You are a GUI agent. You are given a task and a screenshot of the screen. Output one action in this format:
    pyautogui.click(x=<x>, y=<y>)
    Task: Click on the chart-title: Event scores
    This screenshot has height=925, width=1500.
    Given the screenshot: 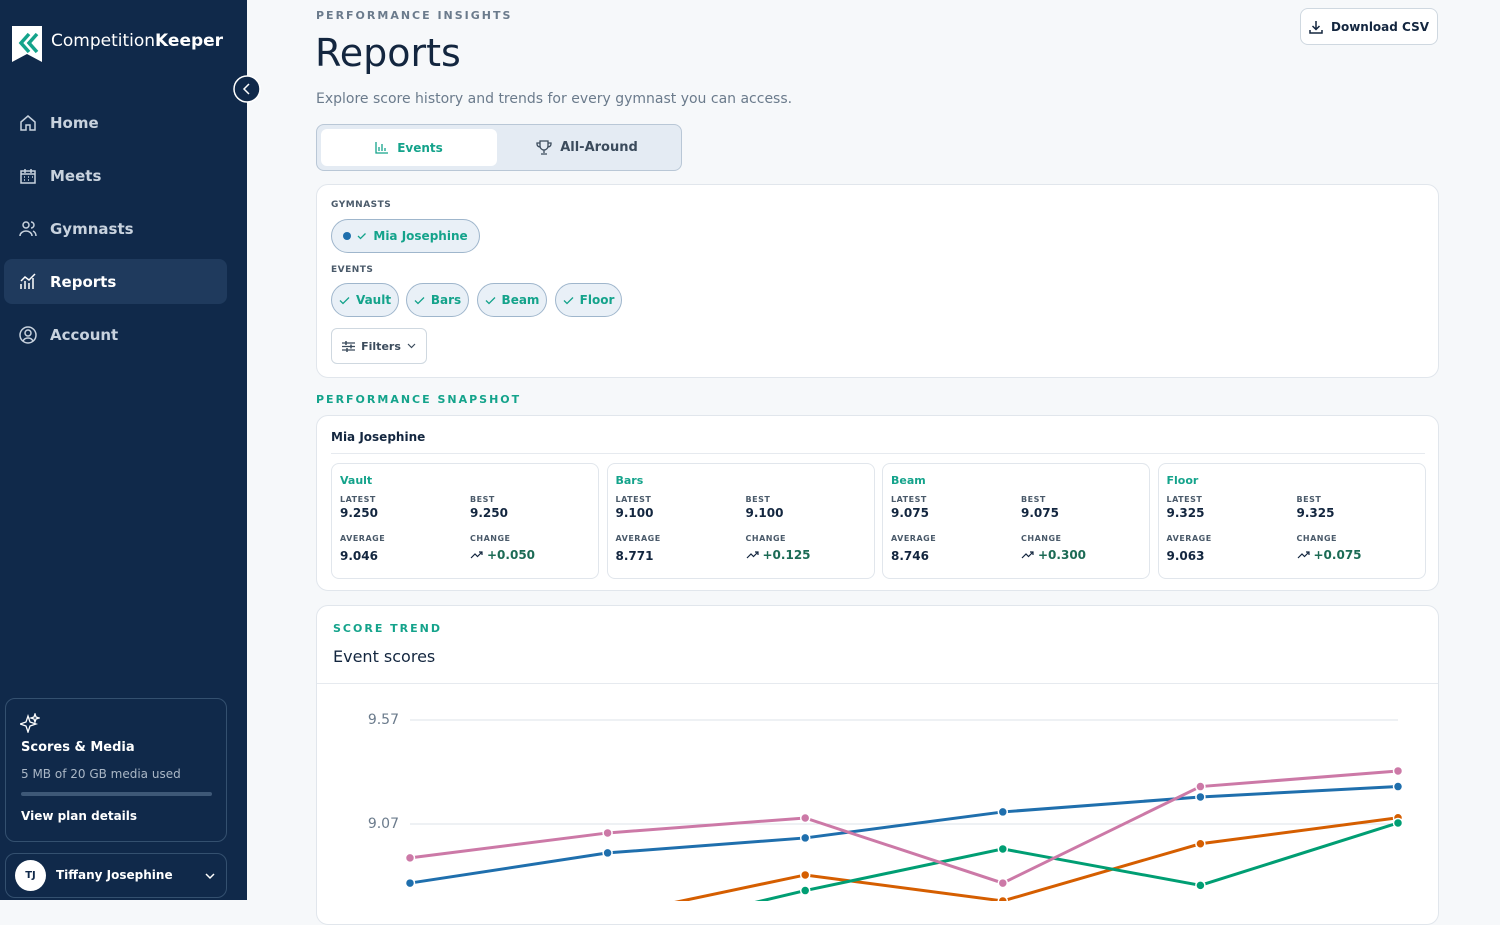 What is the action you would take?
    pyautogui.click(x=384, y=656)
    